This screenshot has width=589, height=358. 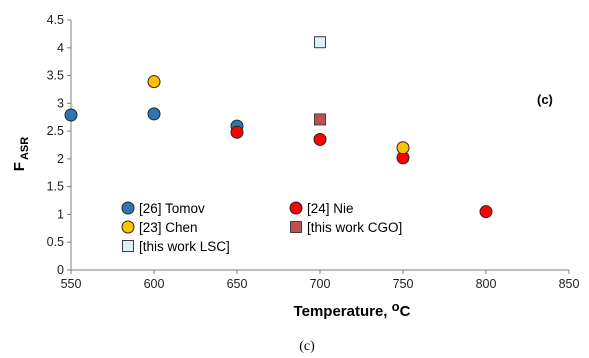 I want to click on legend-marker-26-tomov, so click(x=128, y=208).